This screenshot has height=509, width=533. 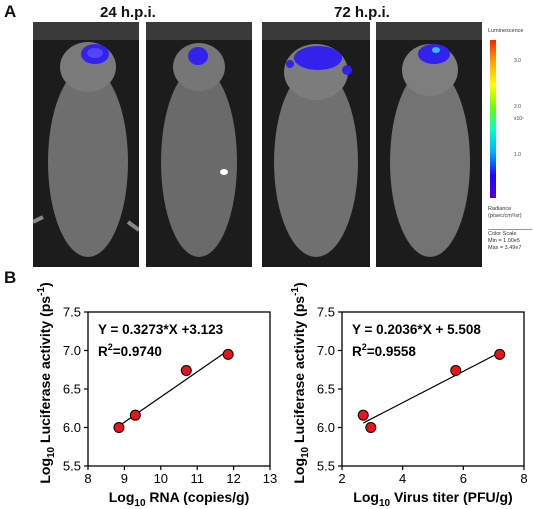 What do you see at coordinates (161, 478) in the screenshot?
I see `x-tick-label: 10` at bounding box center [161, 478].